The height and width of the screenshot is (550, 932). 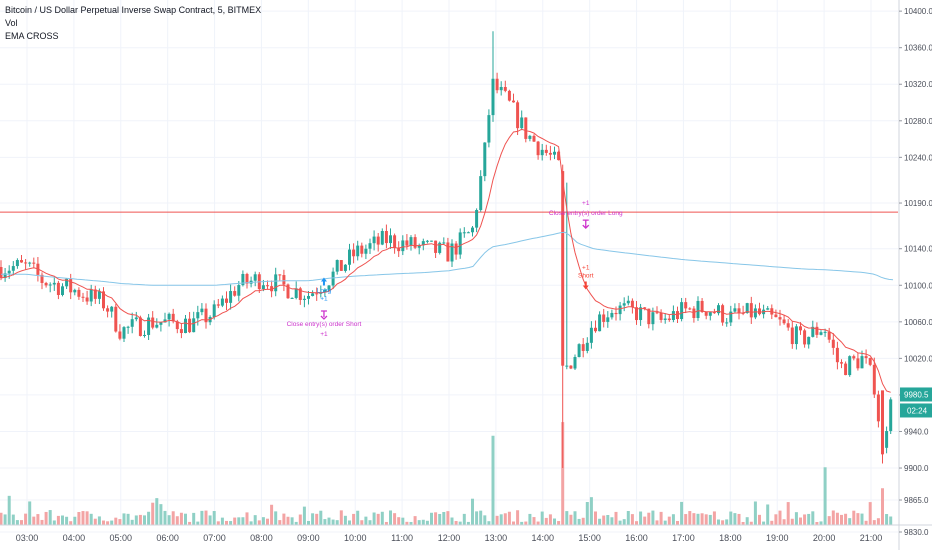 I want to click on short-arrow-icon, so click(x=585, y=285).